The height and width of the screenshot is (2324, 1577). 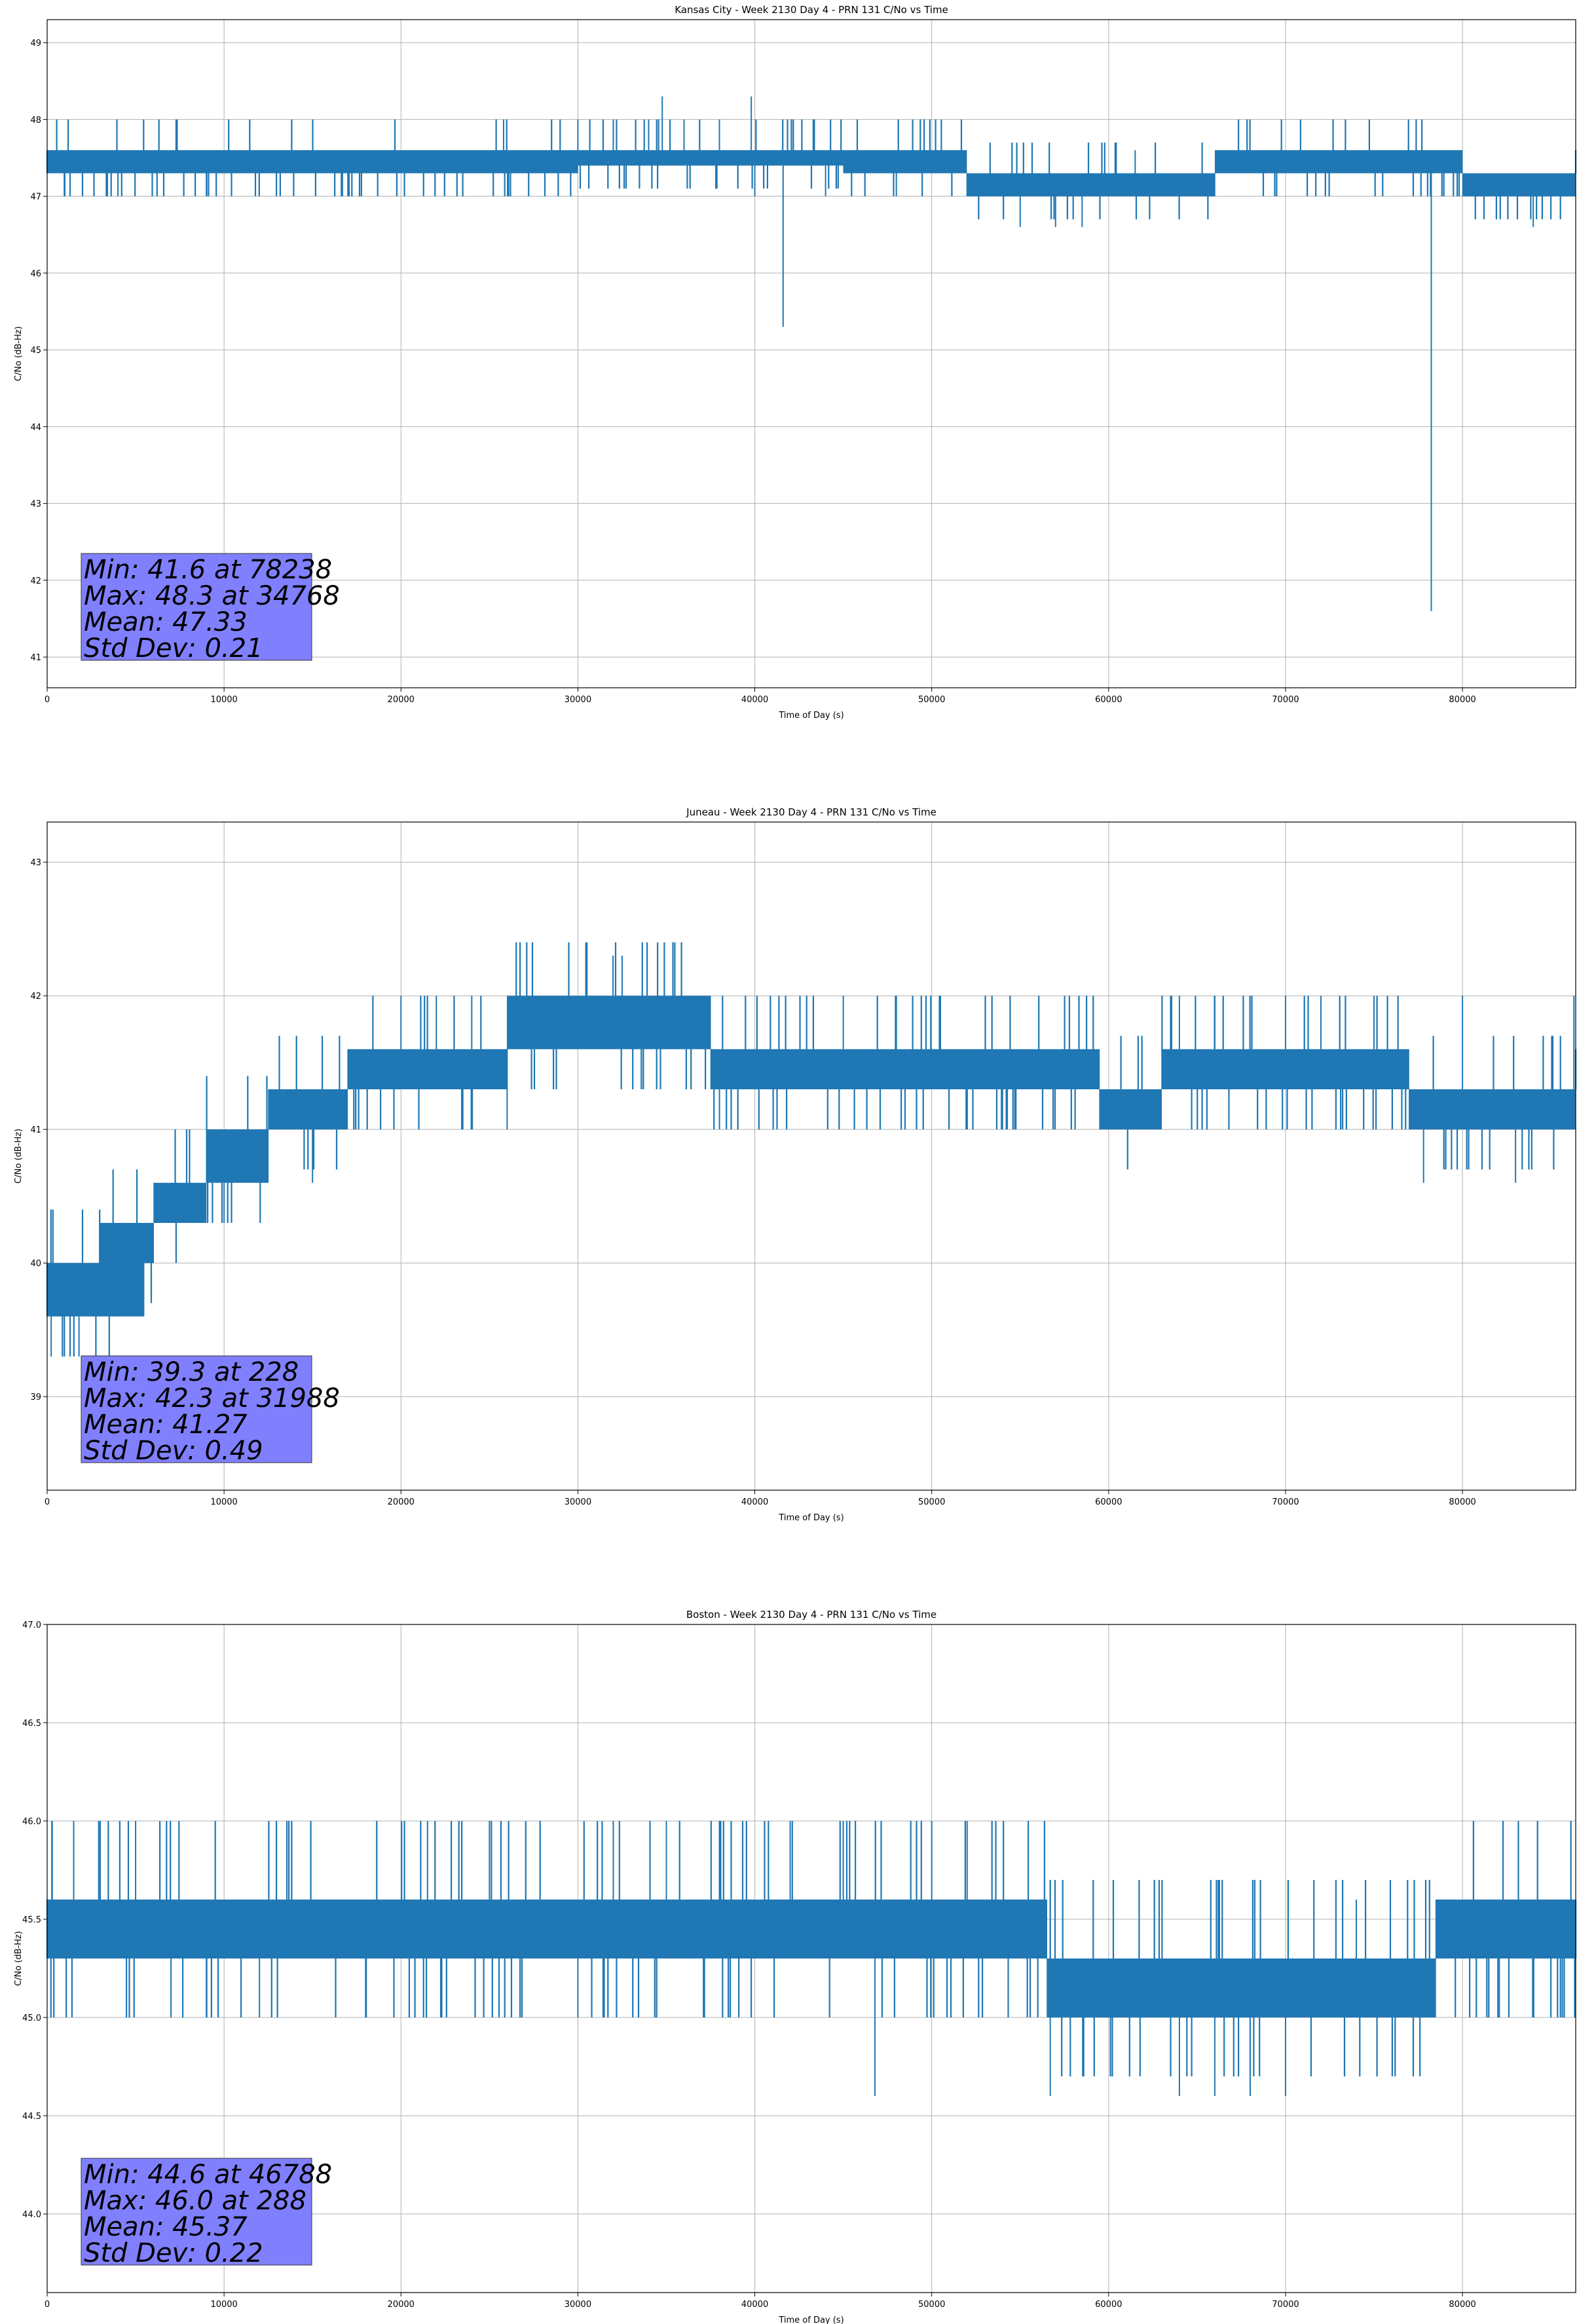 What do you see at coordinates (166, 622) in the screenshot?
I see `stats-line: Mean: 47.33` at bounding box center [166, 622].